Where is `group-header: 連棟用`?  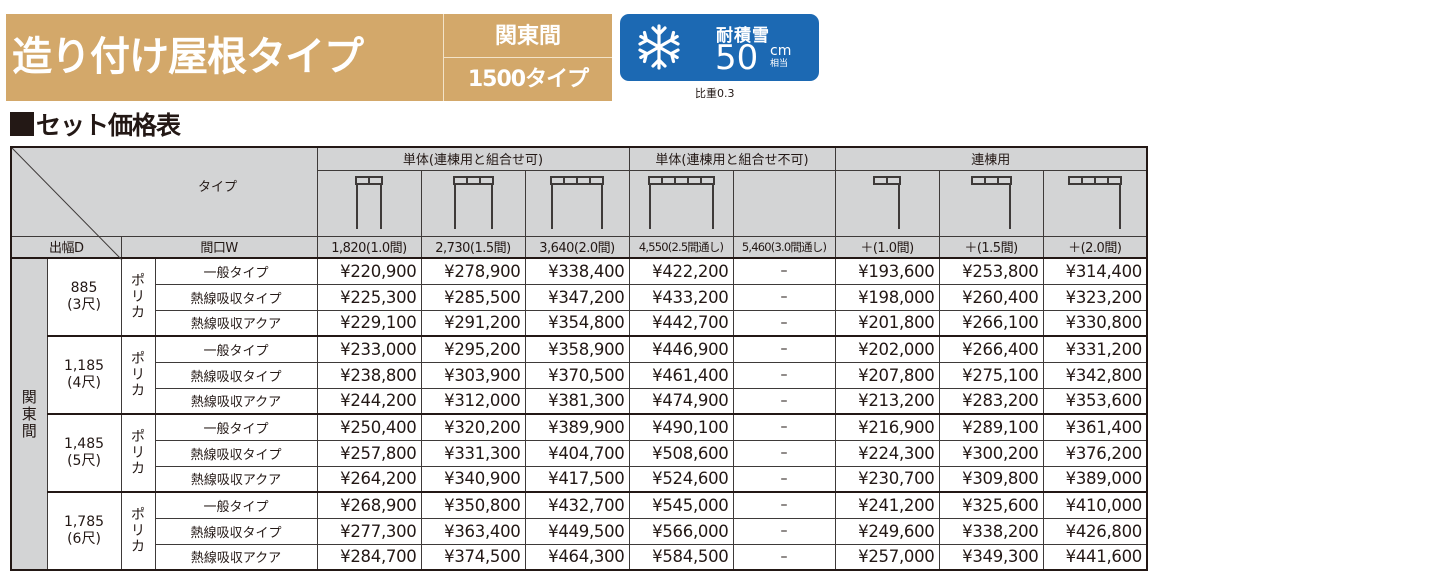
group-header: 連棟用 is located at coordinates (991, 158).